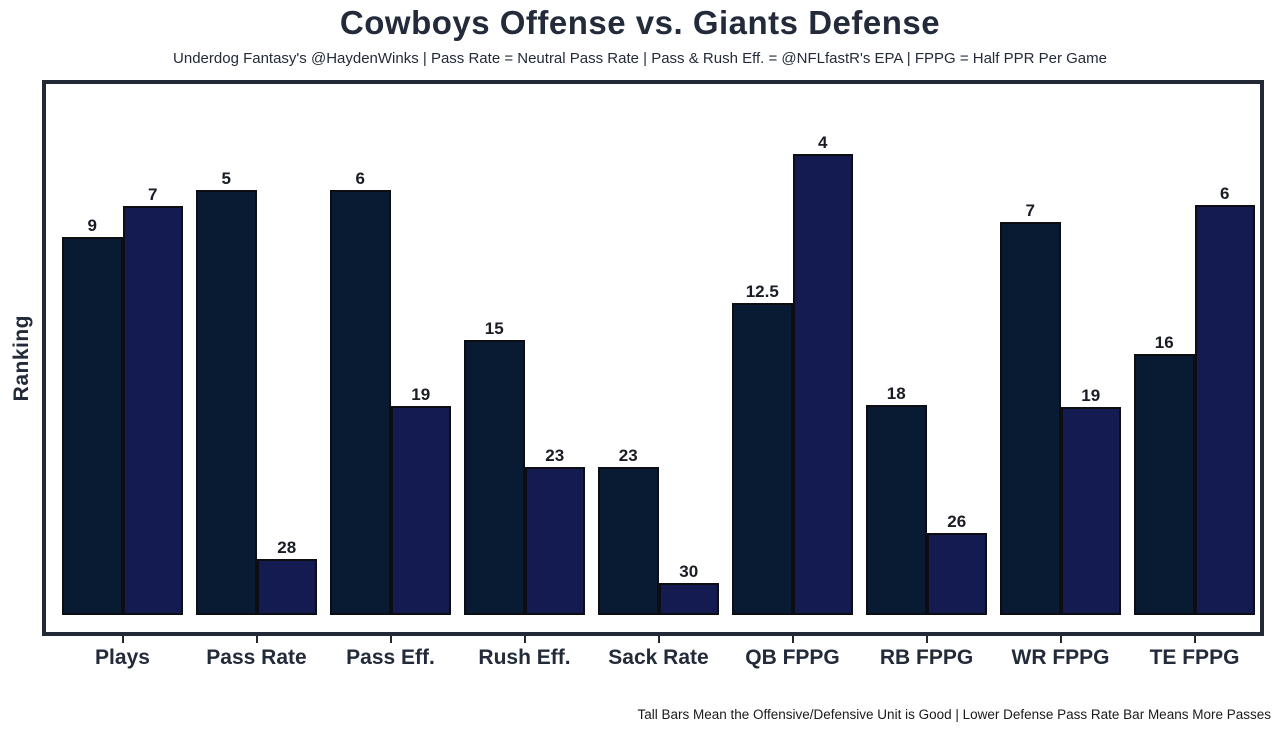  I want to click on x-axis-cell: QB FPPG, so click(792, 653).